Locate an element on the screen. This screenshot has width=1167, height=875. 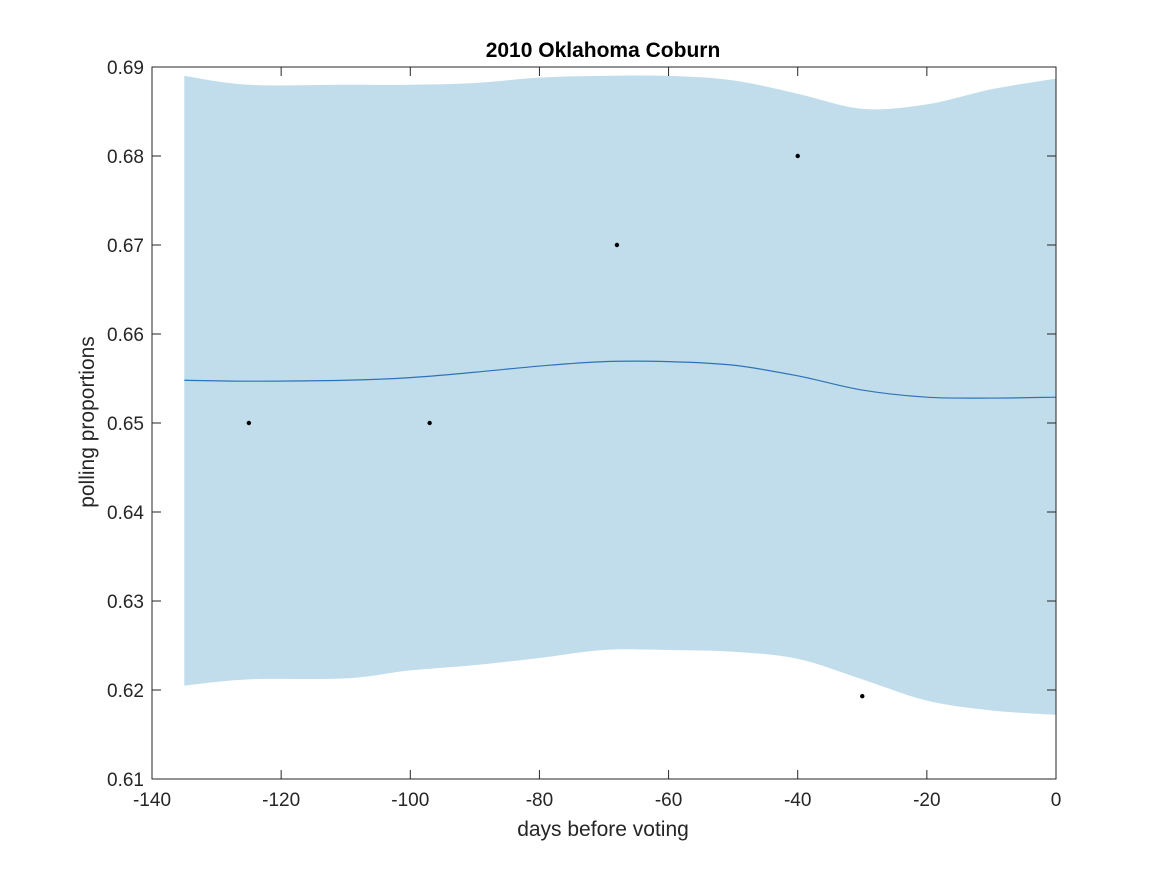
y-tick-label: 0.68 is located at coordinates (125, 157).